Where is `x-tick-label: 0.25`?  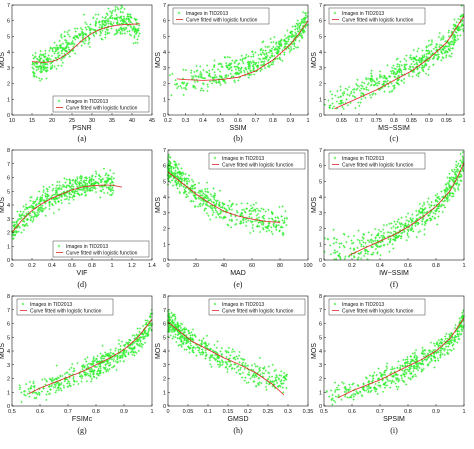
x-tick-label: 0.25 is located at coordinates (268, 412).